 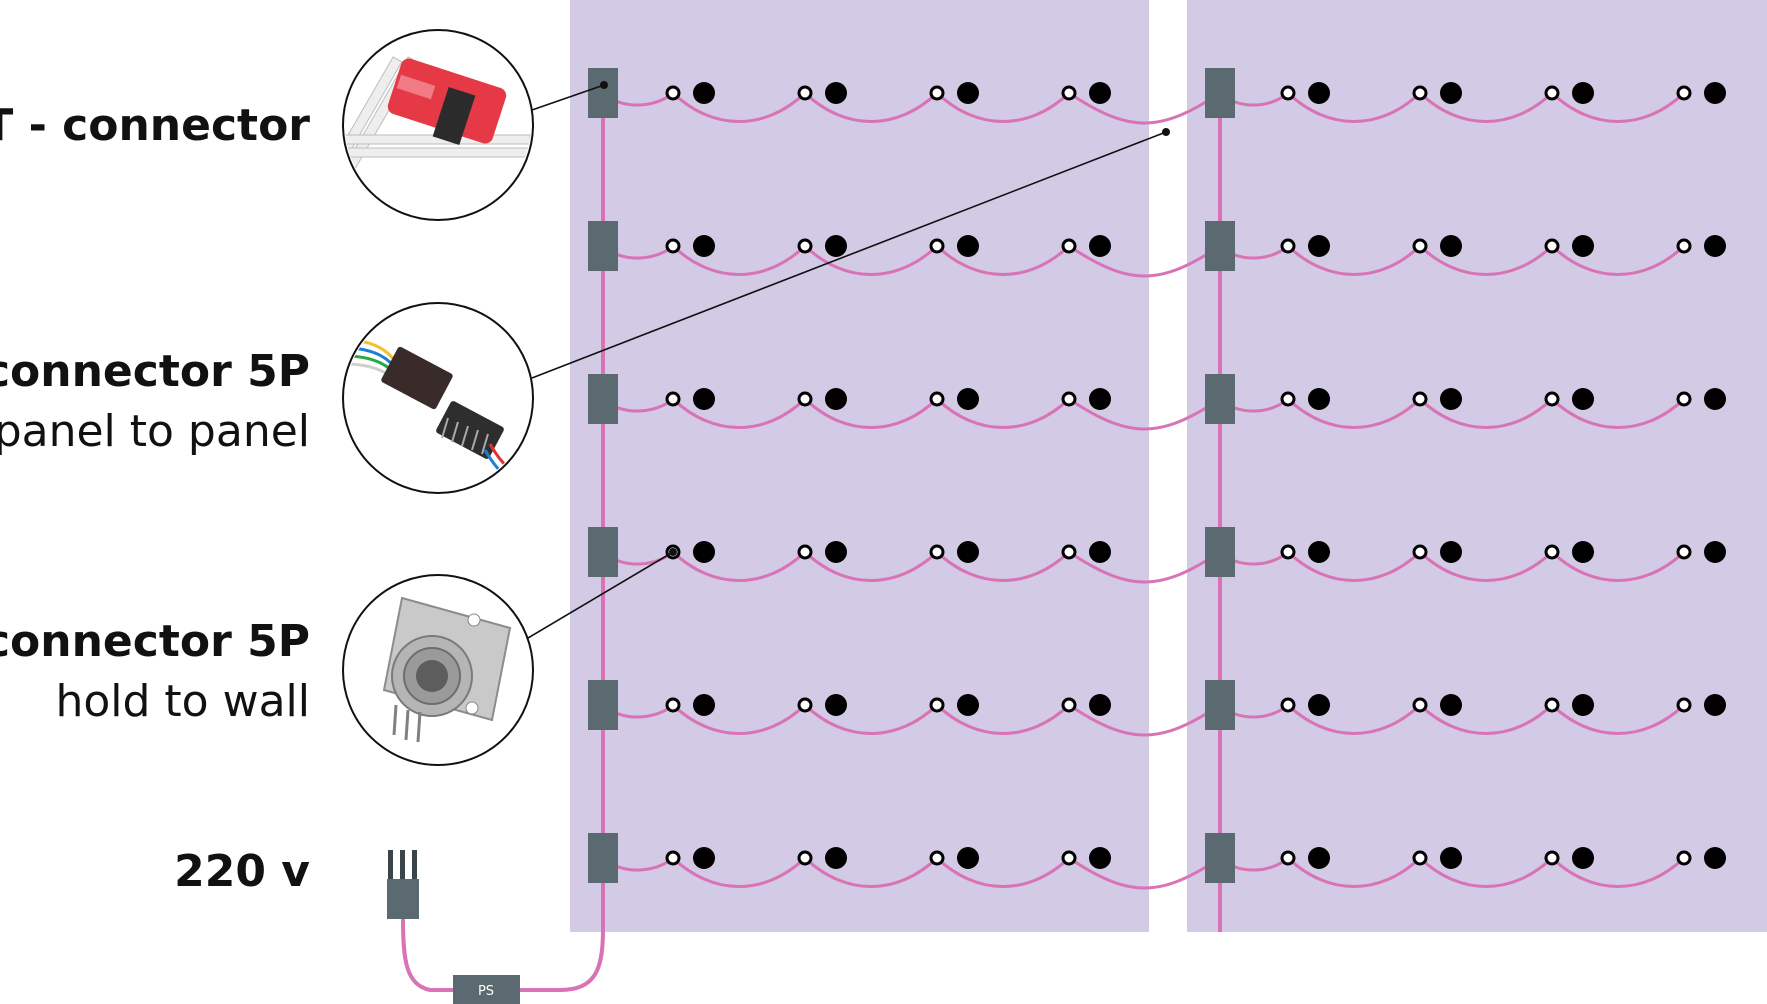 What do you see at coordinates (1166, 132) in the screenshot?
I see `leader-dot-panel-to-panel` at bounding box center [1166, 132].